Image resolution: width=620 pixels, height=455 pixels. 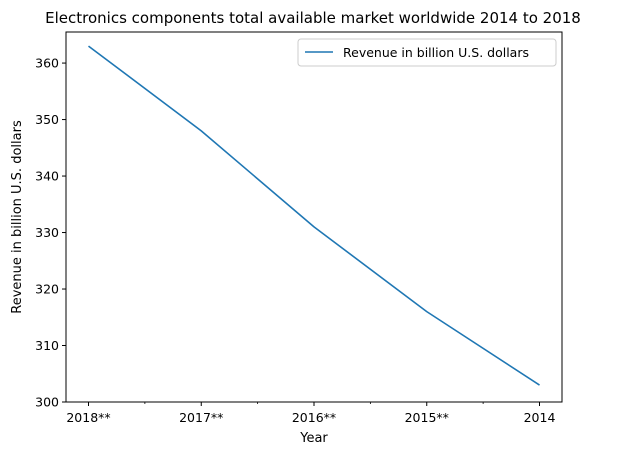 I want to click on x-axis-label: Year, so click(x=313, y=438).